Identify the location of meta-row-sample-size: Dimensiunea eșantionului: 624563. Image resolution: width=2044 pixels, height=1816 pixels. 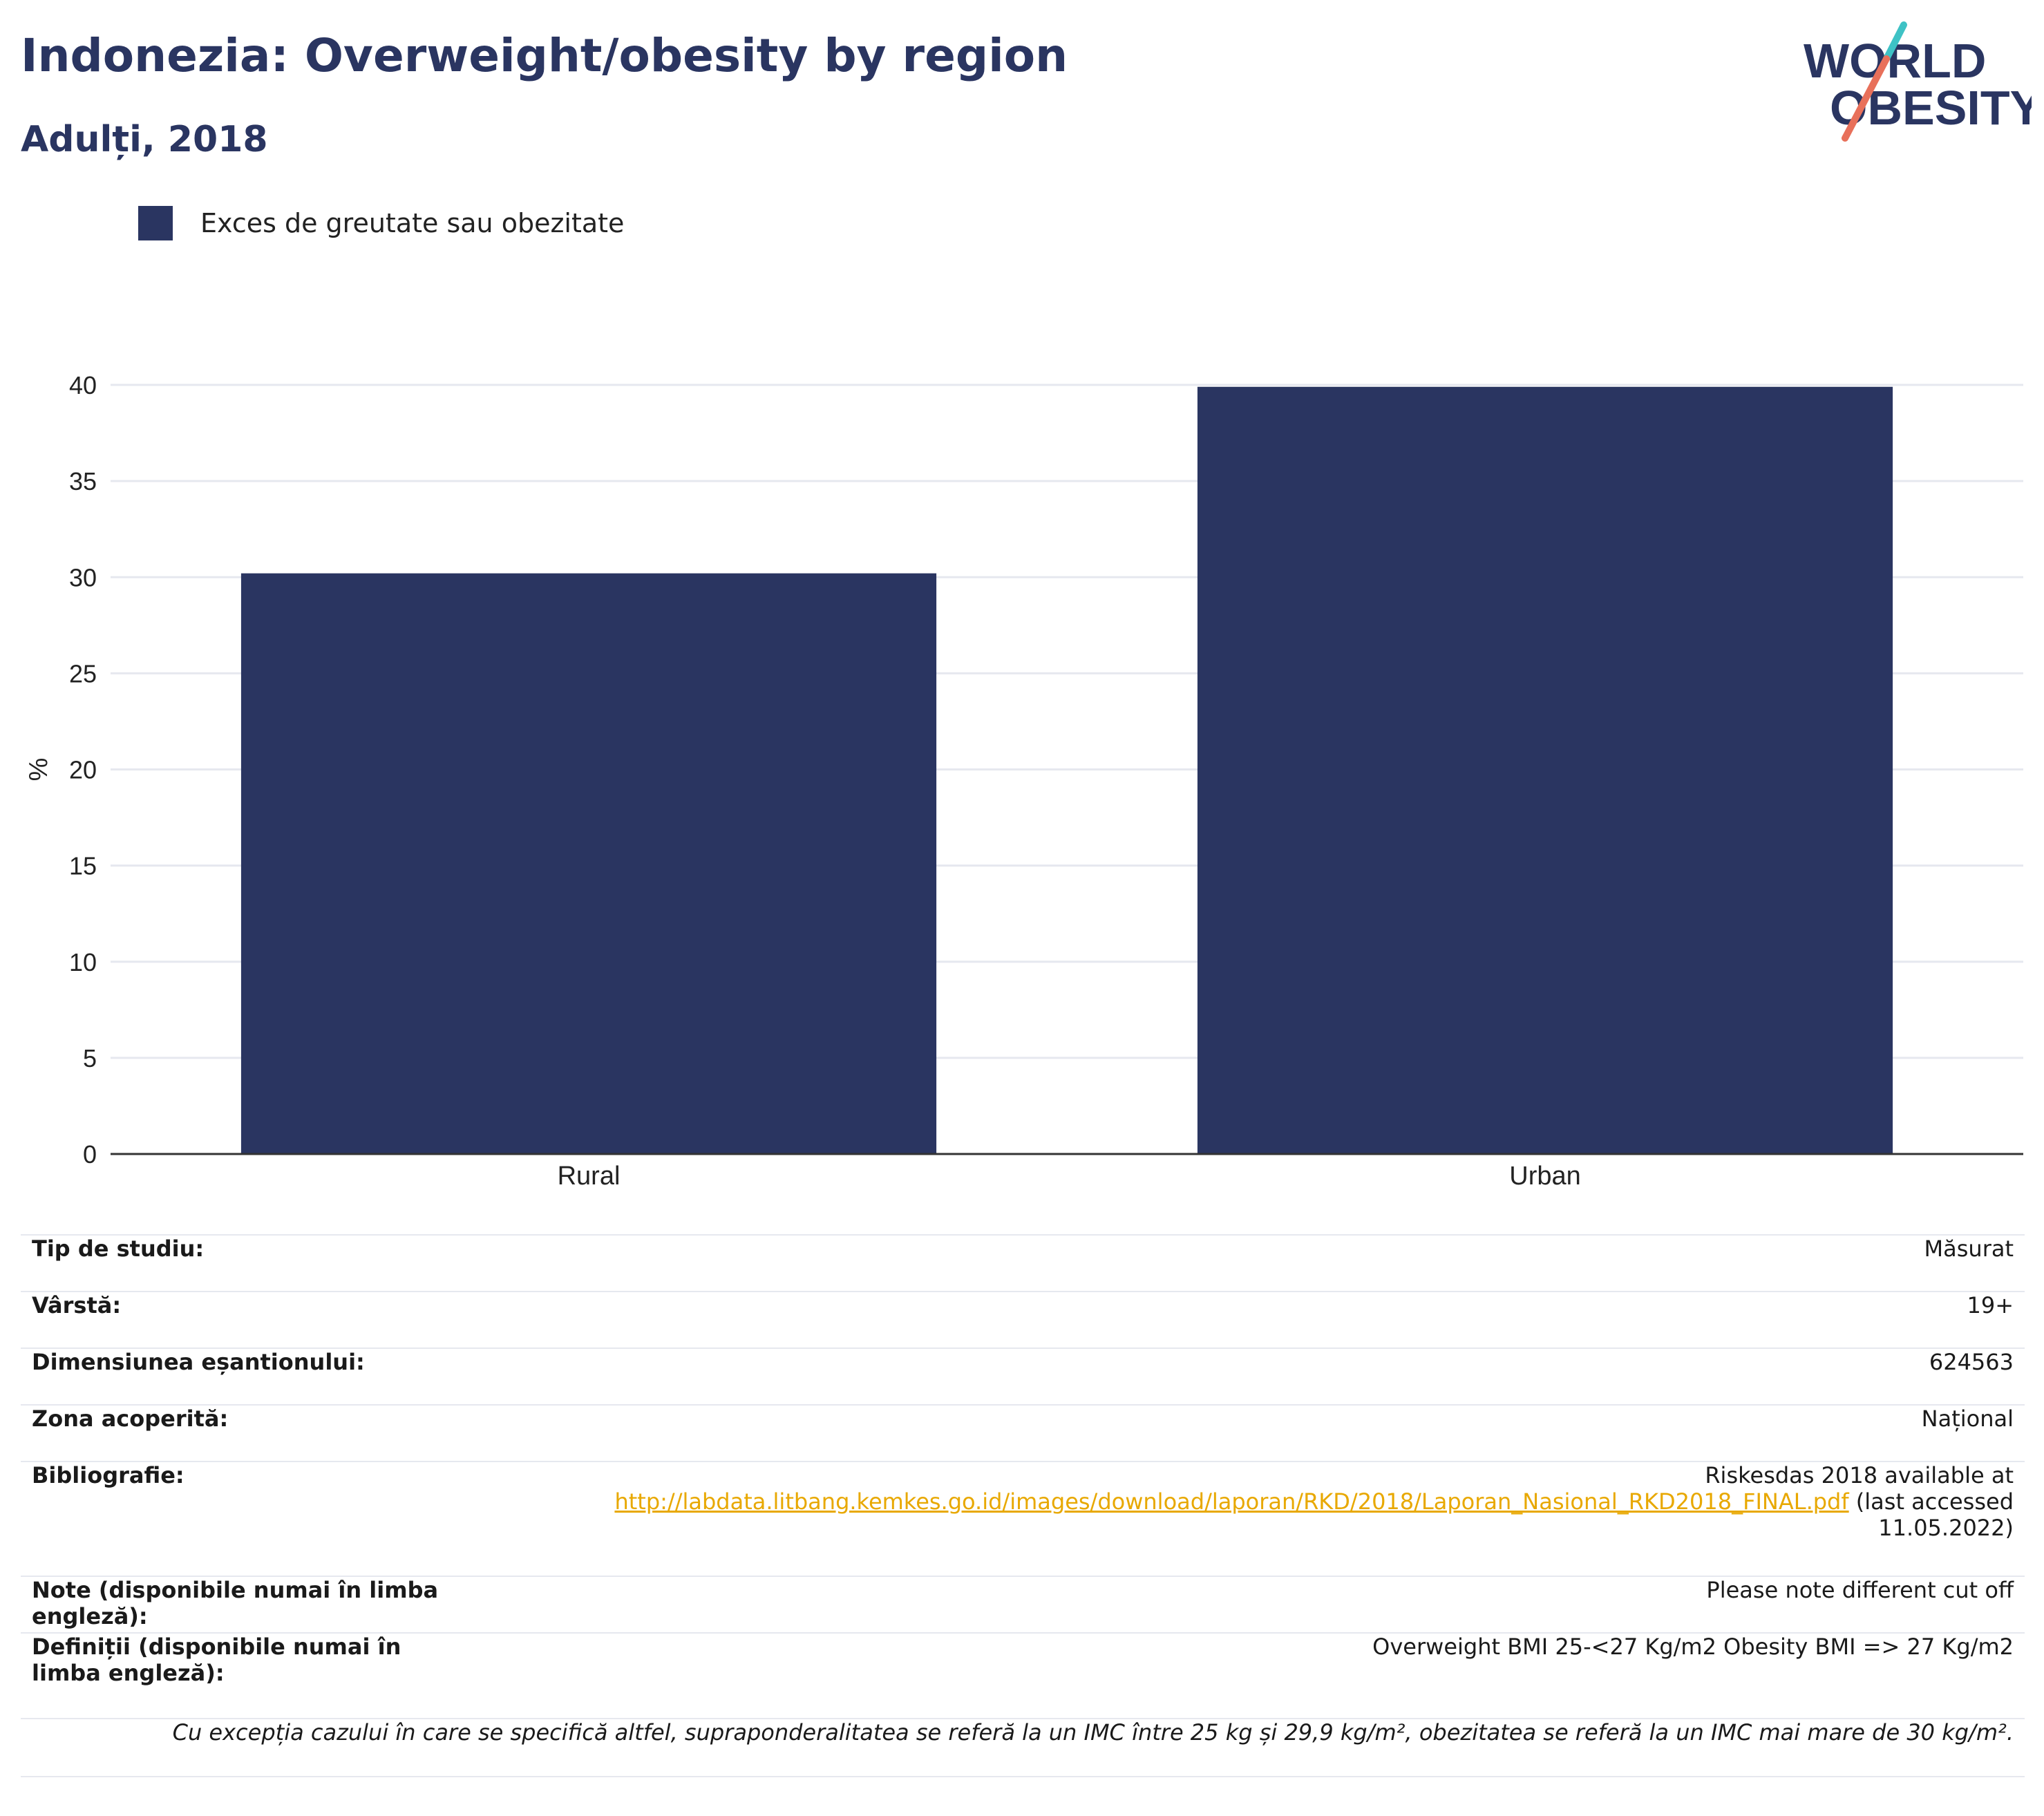
(1023, 1376).